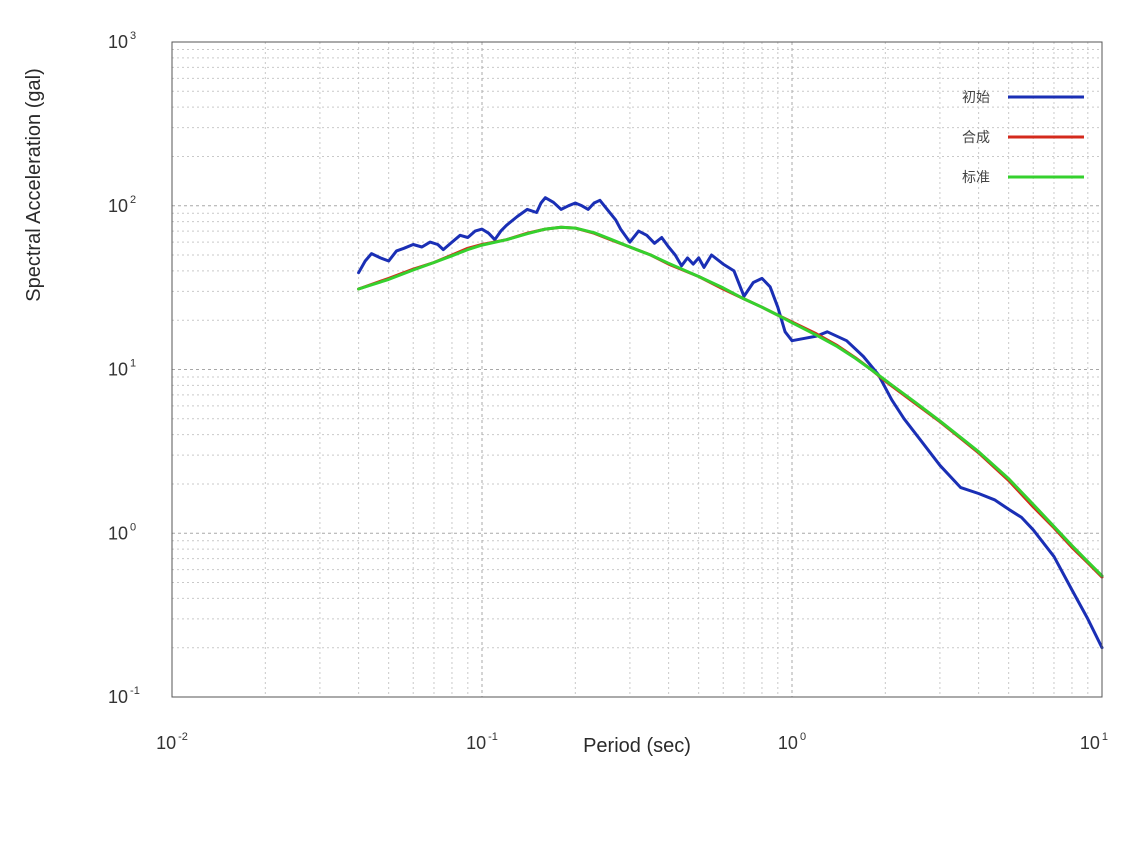 The width and height of the screenshot is (1127, 853). I want to click on y-tick-label: 10 1, so click(122, 369).